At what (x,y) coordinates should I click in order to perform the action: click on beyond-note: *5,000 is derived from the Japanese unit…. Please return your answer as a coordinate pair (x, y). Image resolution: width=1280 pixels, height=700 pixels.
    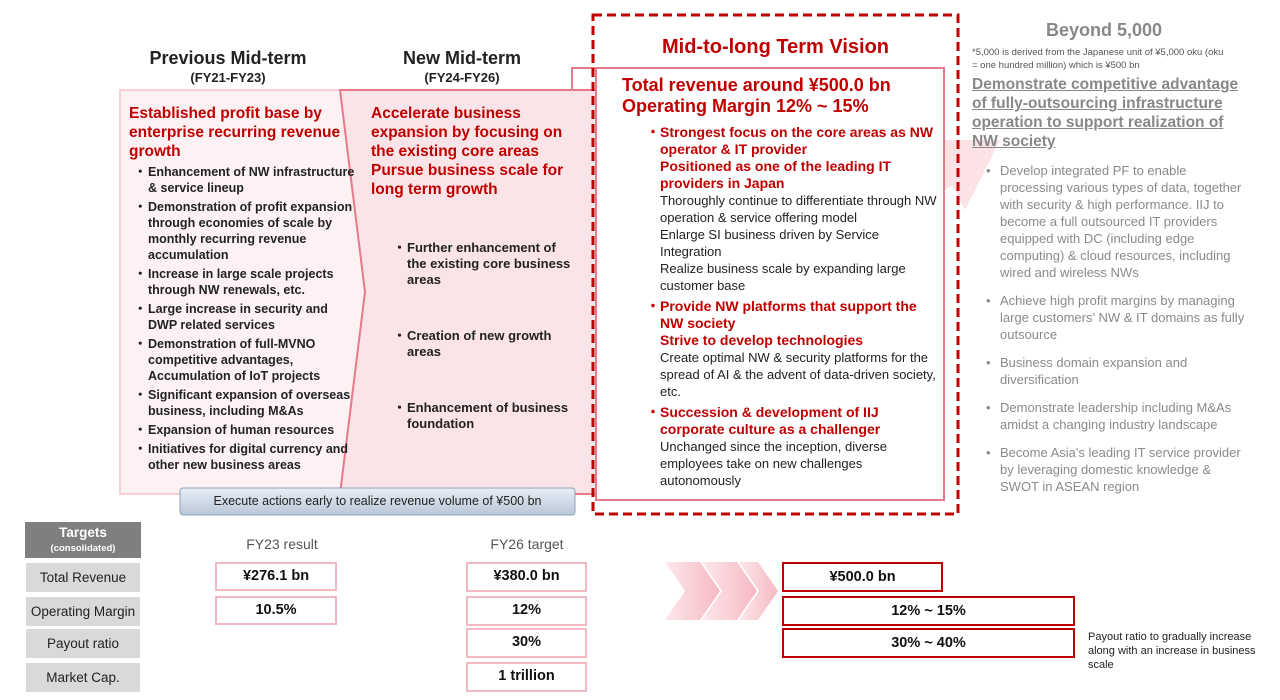
    Looking at the image, I should click on (1098, 59).